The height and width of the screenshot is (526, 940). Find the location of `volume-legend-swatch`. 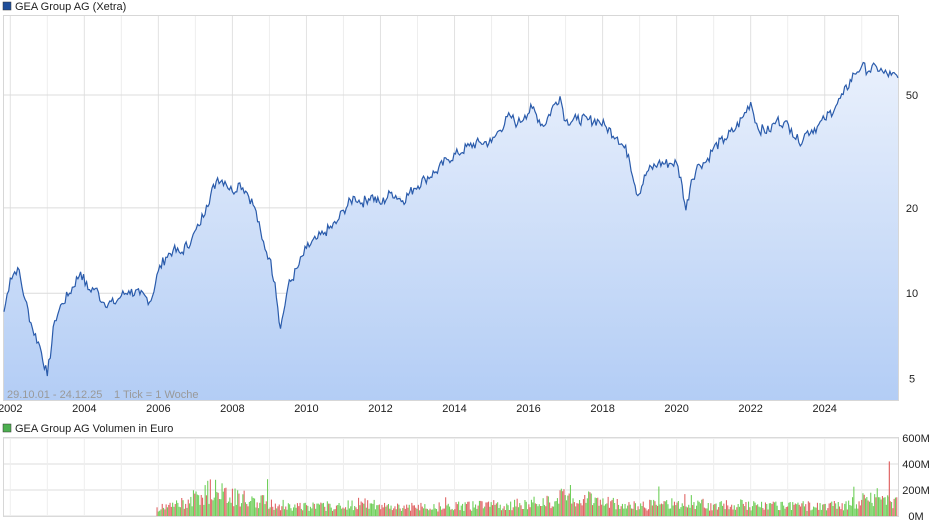

volume-legend-swatch is located at coordinates (7, 428).